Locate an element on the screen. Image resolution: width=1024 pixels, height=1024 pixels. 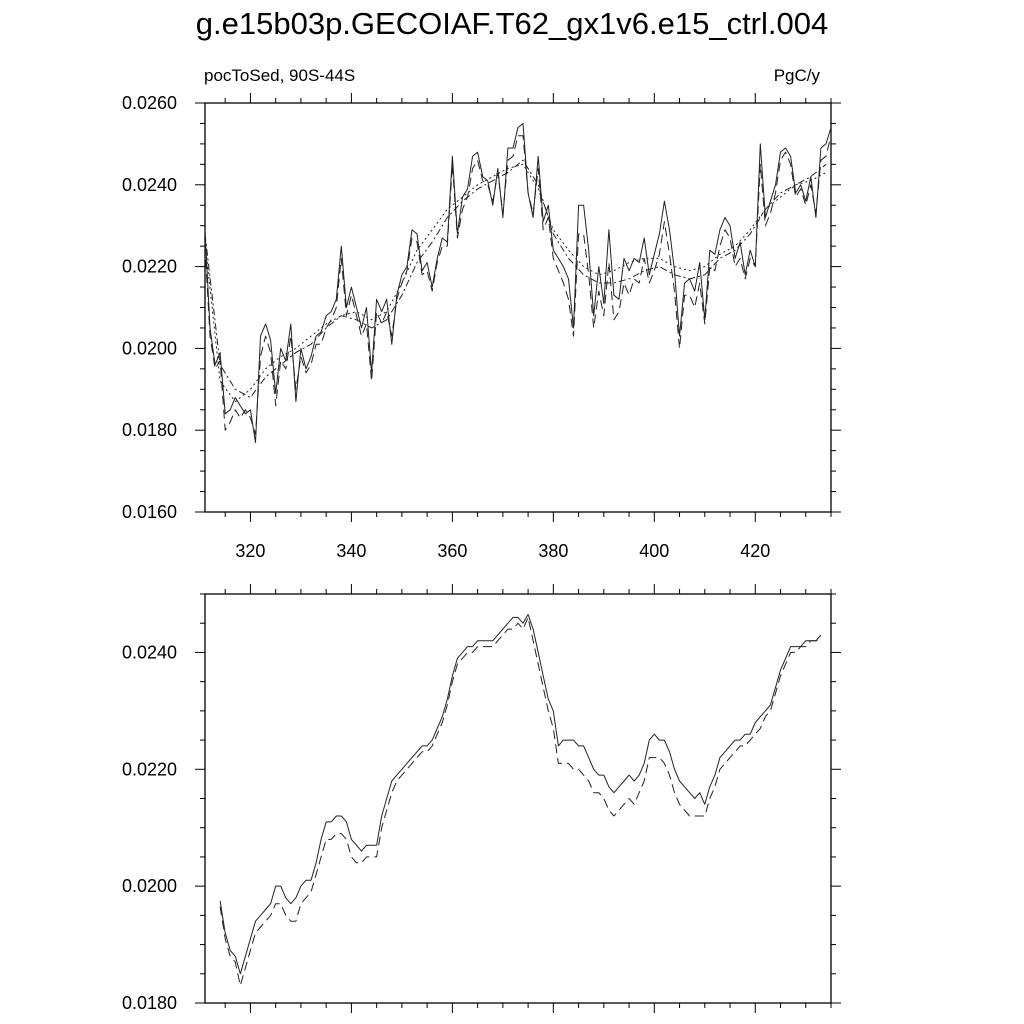
series-line-dashdot is located at coordinates (515, 278).